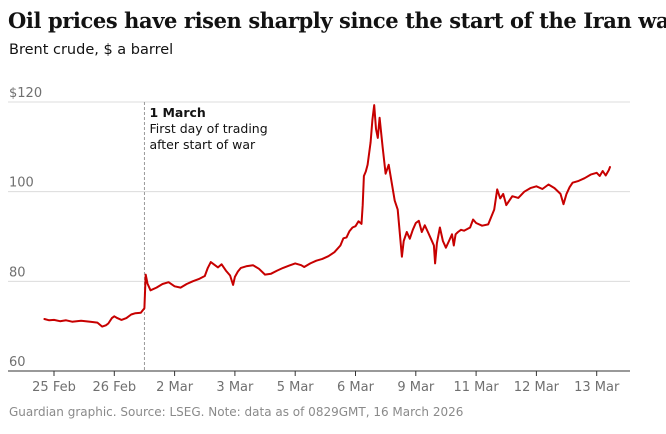  What do you see at coordinates (416, 387) in the screenshot?
I see `x-tick-label: 9 Mar` at bounding box center [416, 387].